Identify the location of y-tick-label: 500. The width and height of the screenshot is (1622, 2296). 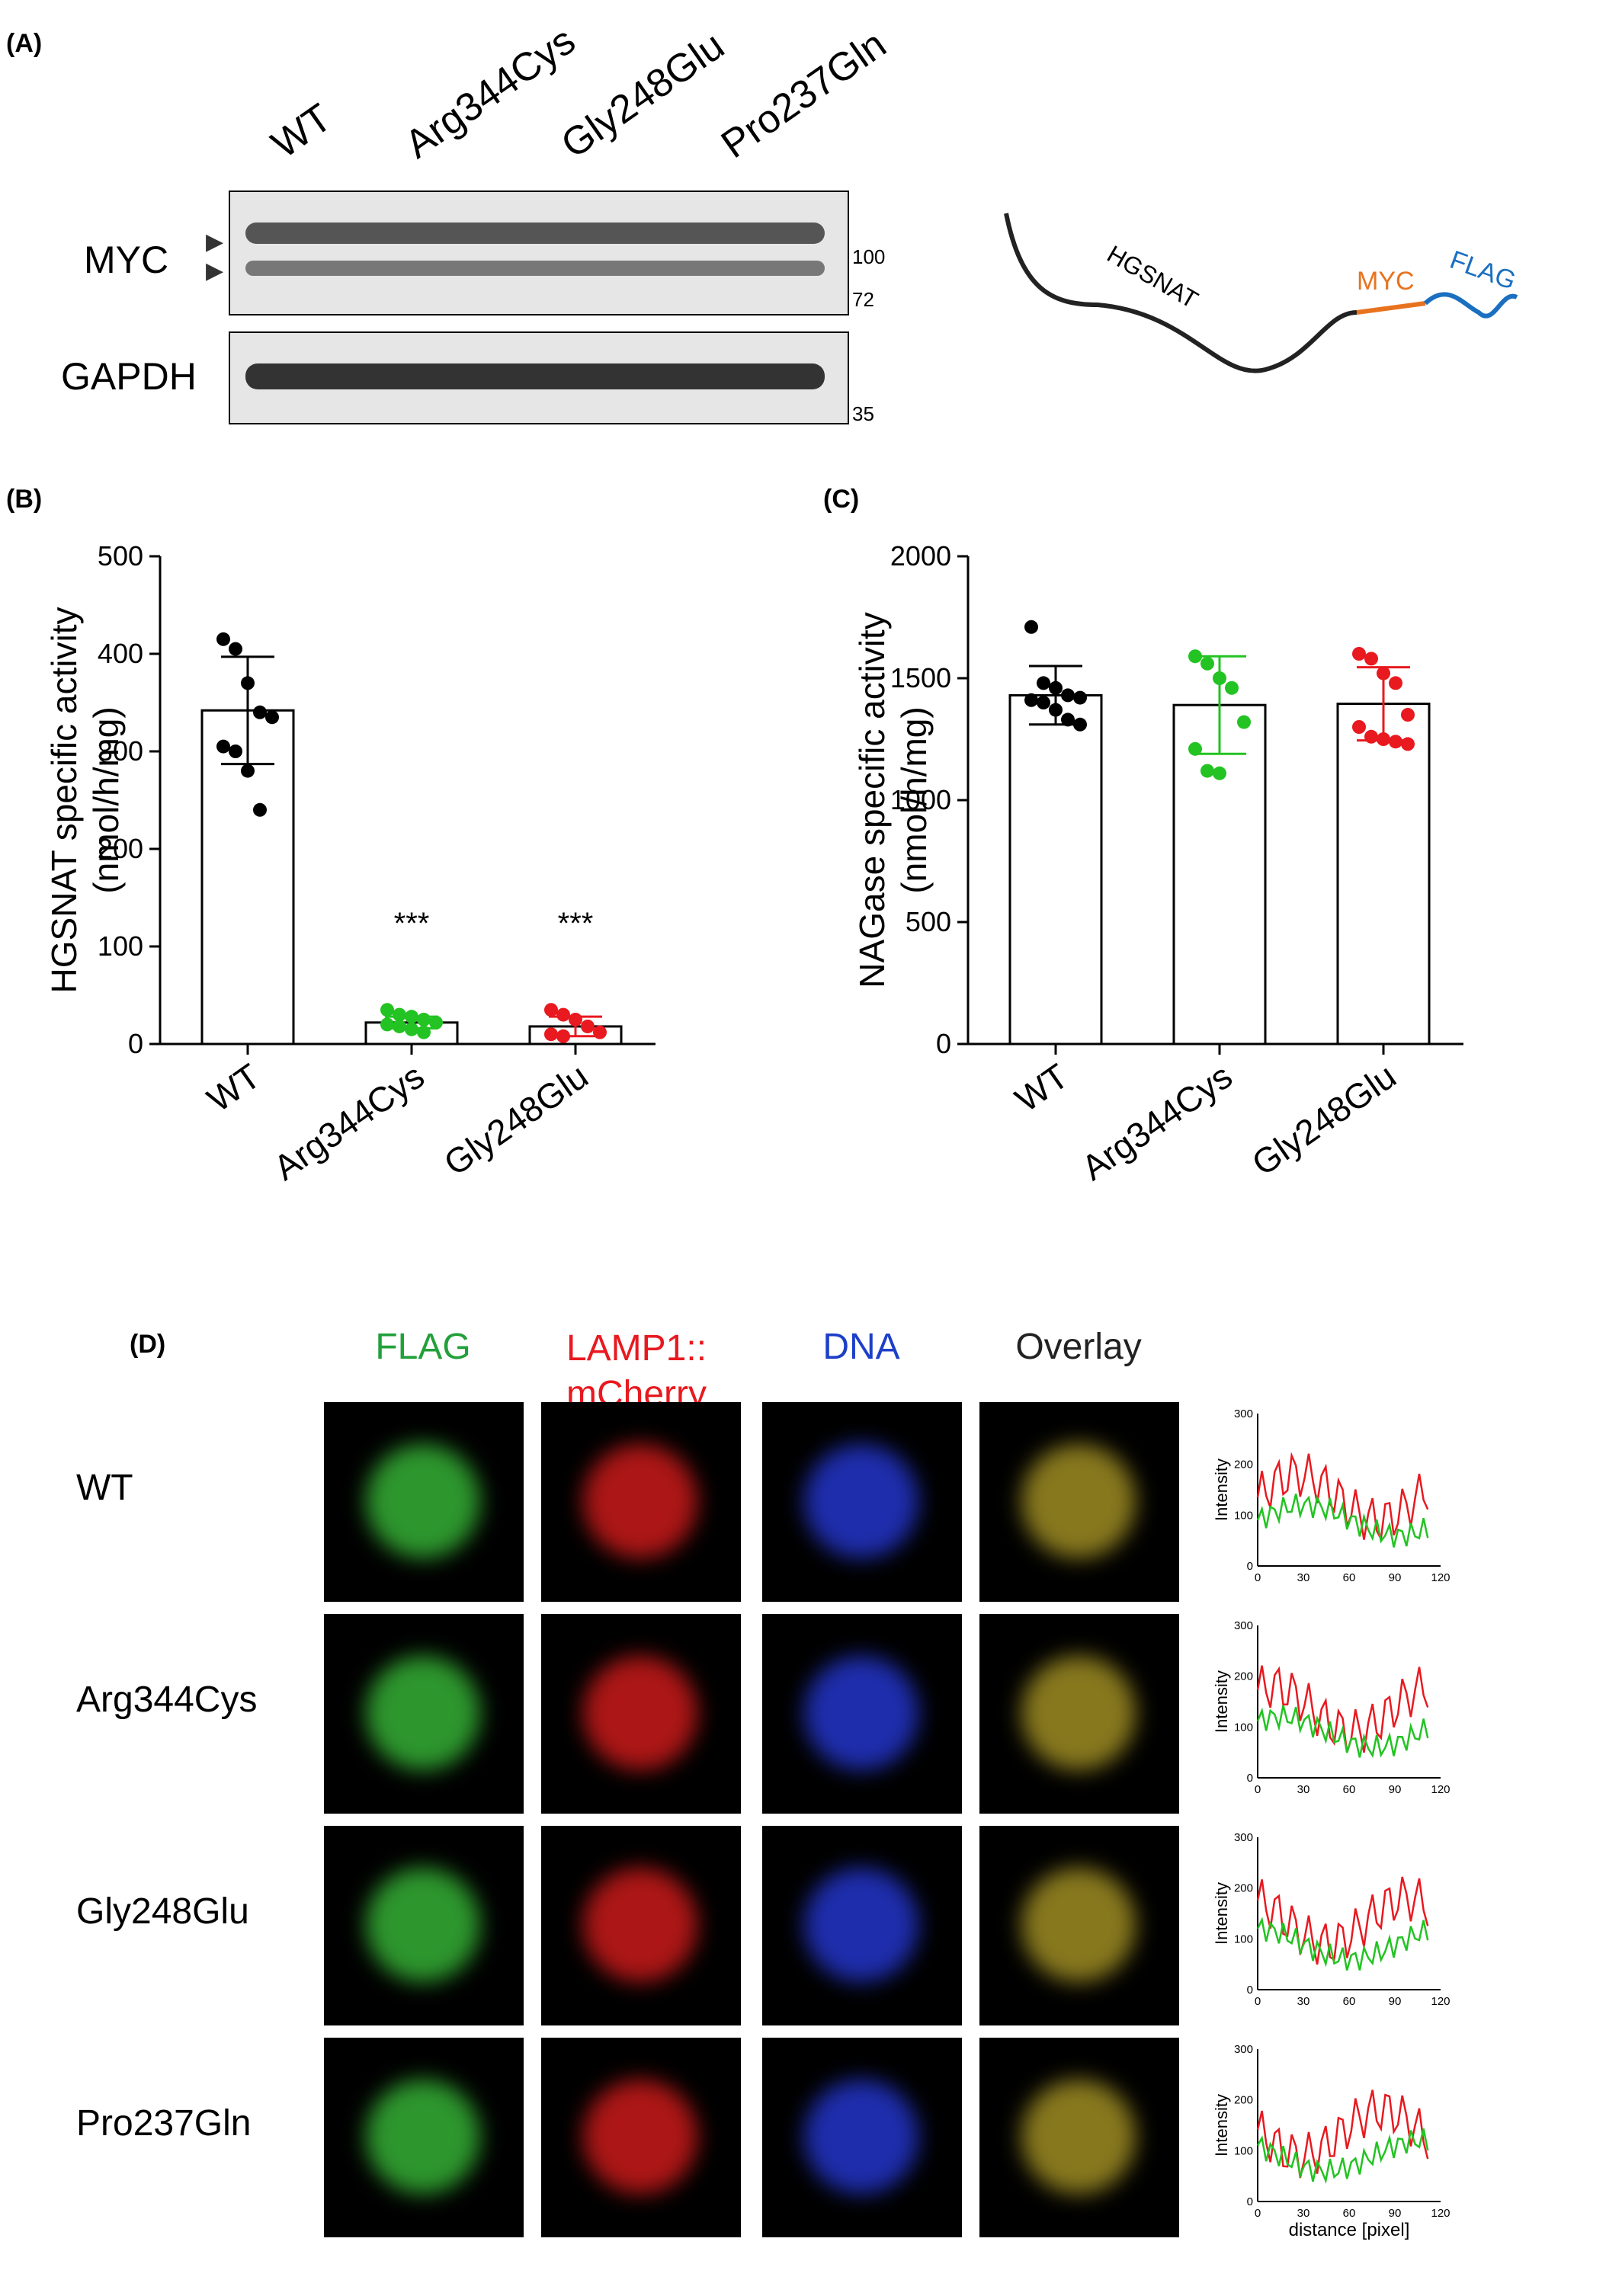
(120, 556).